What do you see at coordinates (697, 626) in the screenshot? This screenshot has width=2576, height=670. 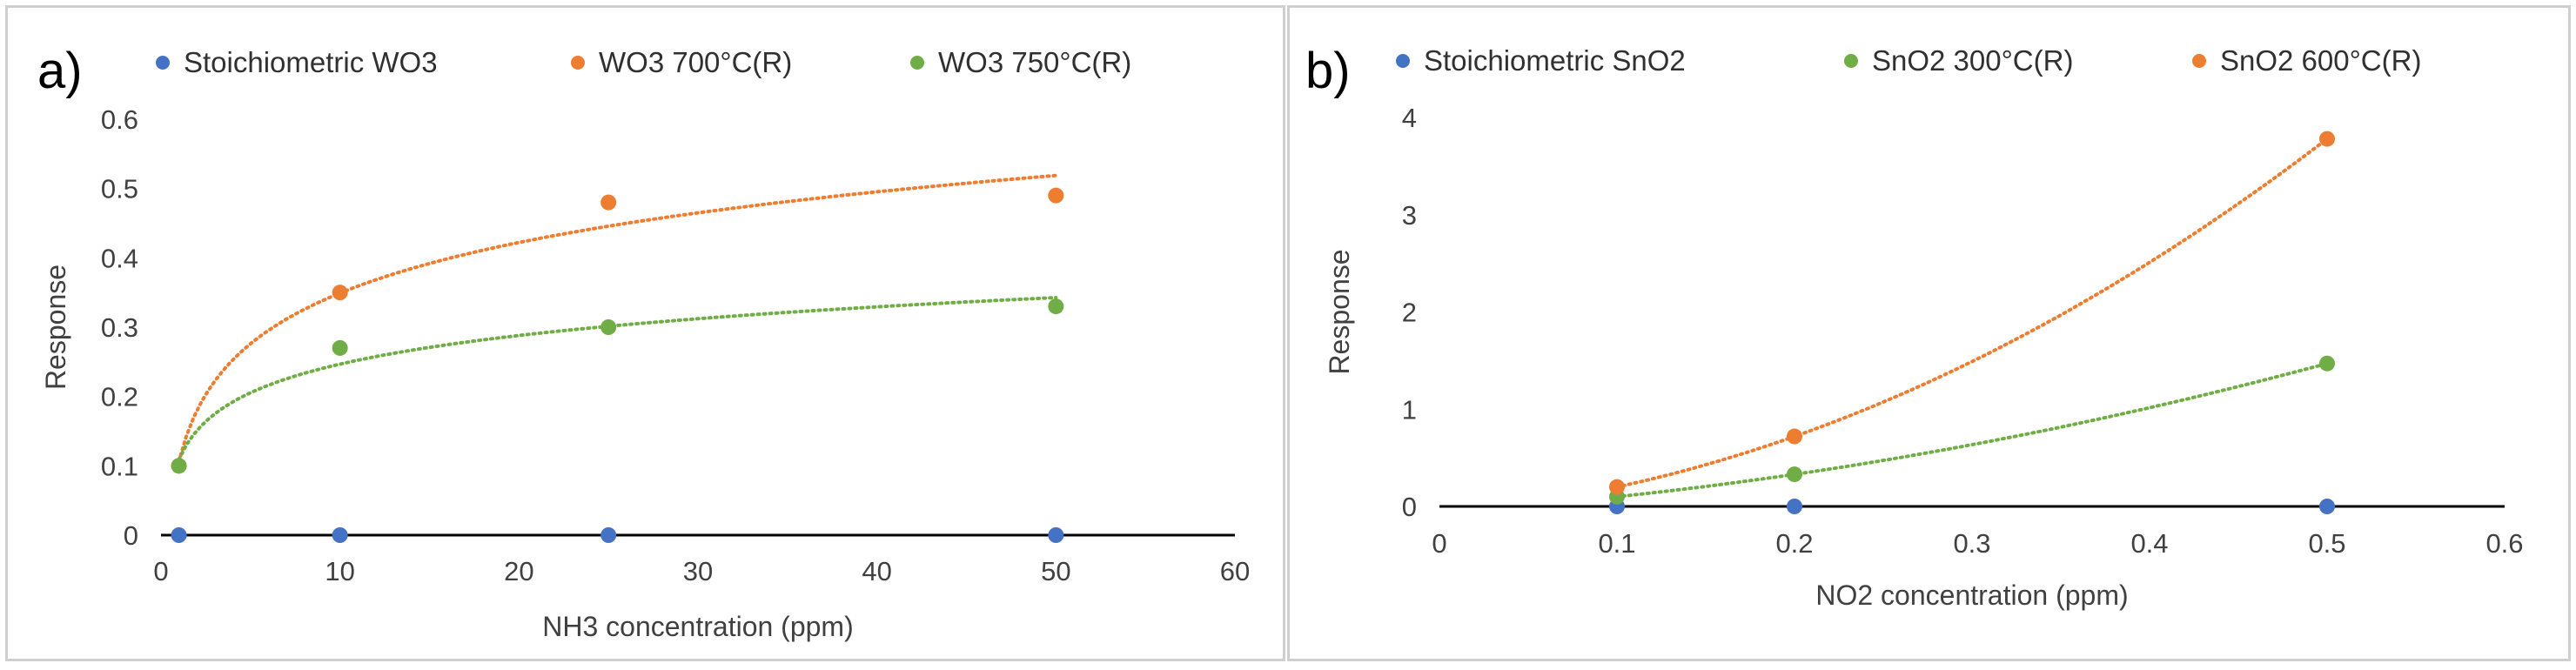 I see `x-axis-title: NH3 concentration (ppm)` at bounding box center [697, 626].